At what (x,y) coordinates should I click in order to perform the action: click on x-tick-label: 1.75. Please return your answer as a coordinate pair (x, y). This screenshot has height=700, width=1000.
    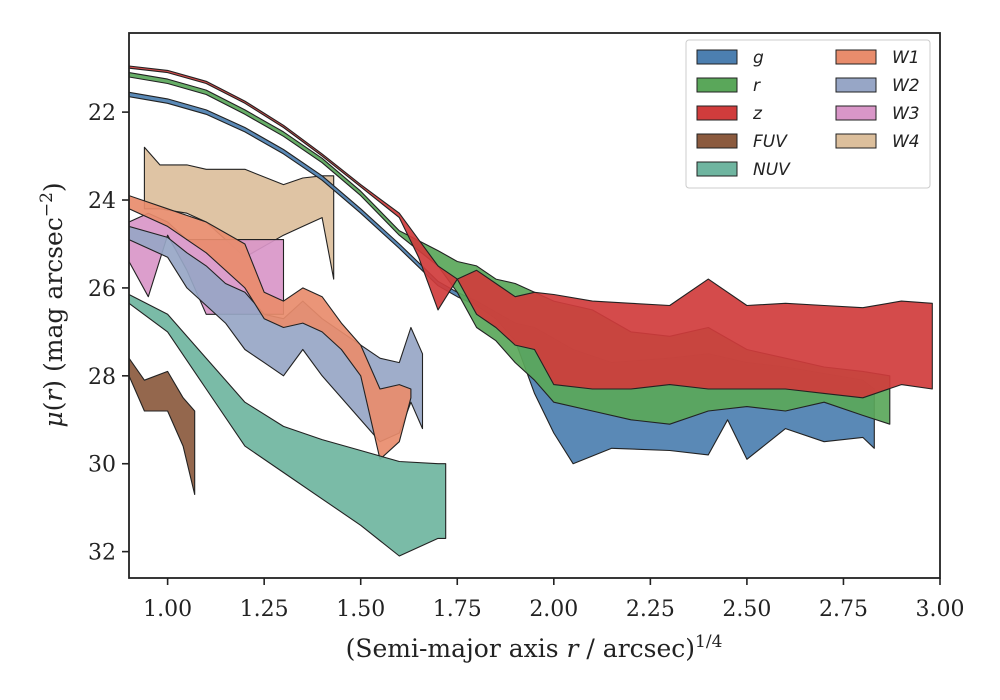
    Looking at the image, I should click on (457, 609).